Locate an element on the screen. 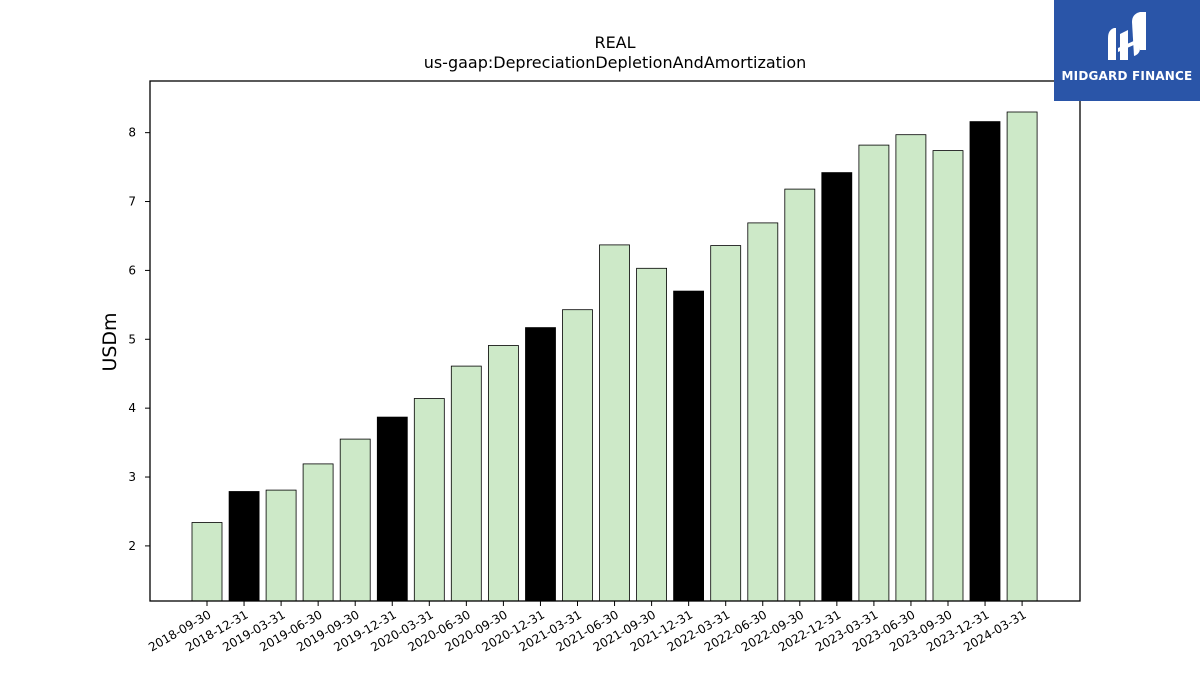  y-tick-label: 7 is located at coordinates (132, 202).